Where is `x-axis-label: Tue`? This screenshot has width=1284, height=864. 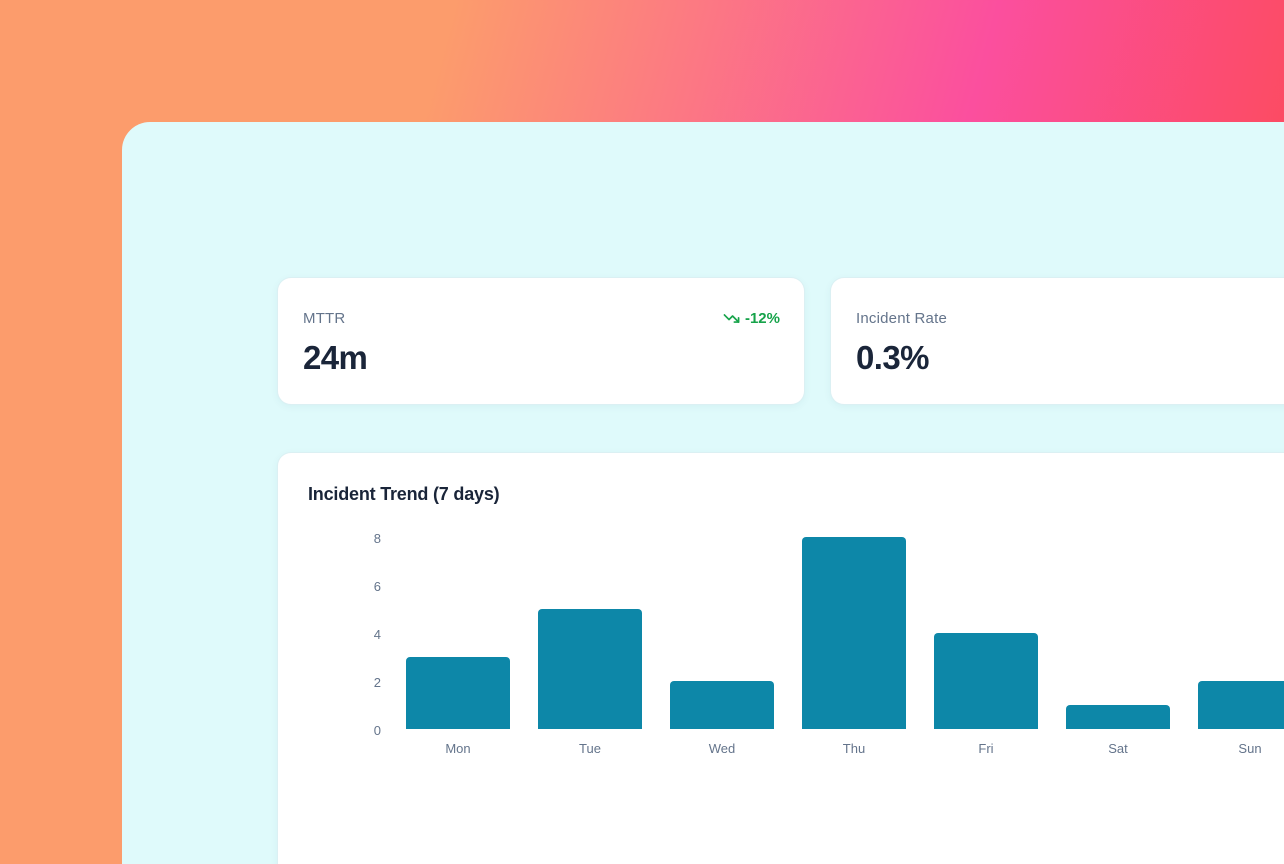
x-axis-label: Tue is located at coordinates (590, 748).